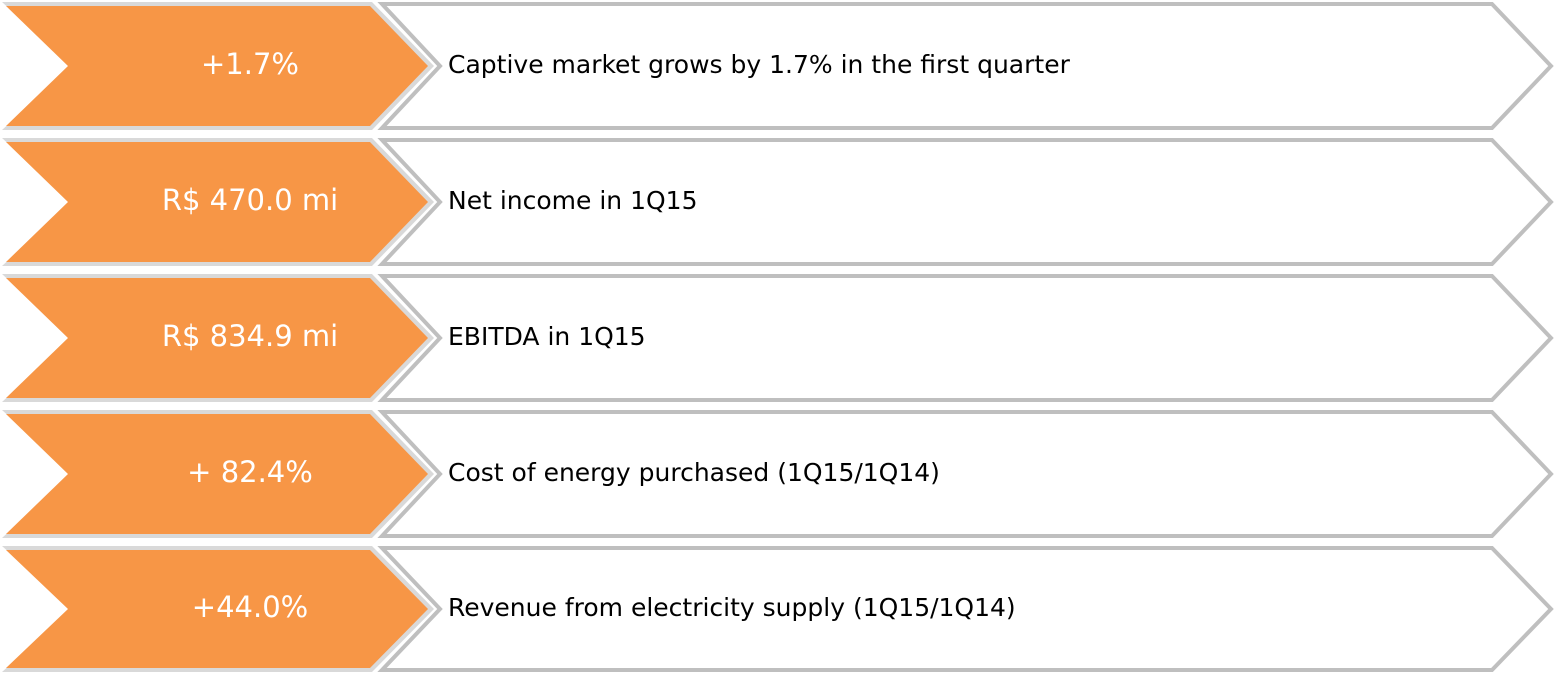  What do you see at coordinates (250, 200) in the screenshot?
I see `value-label: R$ 470.0 mi` at bounding box center [250, 200].